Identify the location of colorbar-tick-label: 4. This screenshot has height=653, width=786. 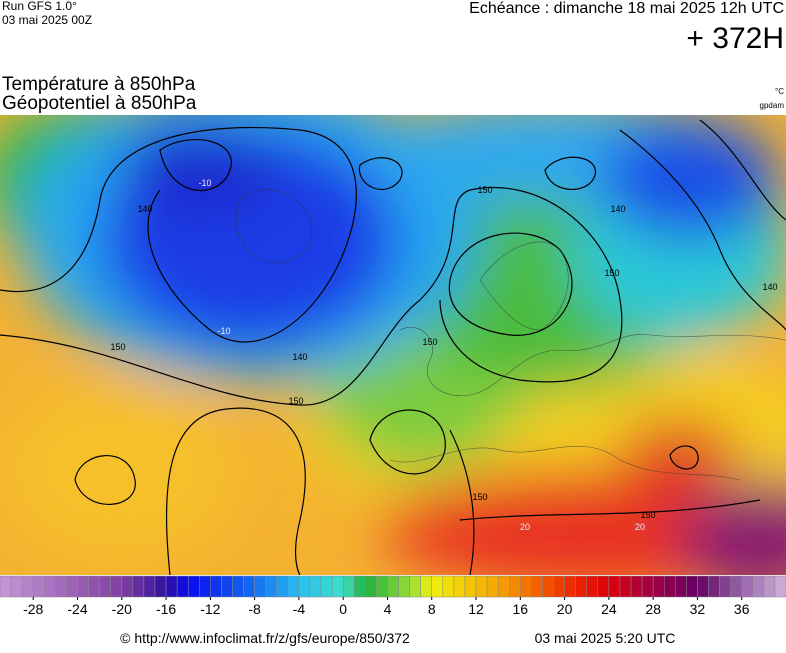
(388, 609).